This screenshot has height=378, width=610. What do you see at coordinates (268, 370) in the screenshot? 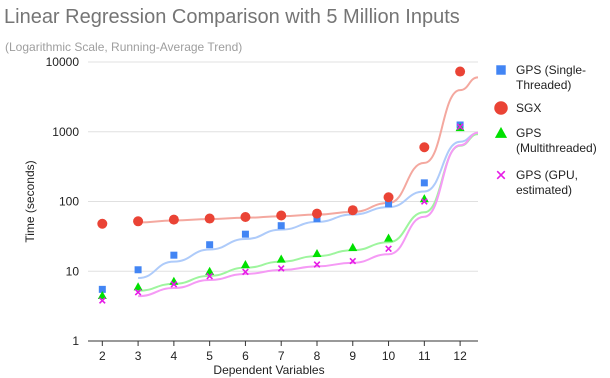
I see `x-axis-title: Dependent Variables` at bounding box center [268, 370].